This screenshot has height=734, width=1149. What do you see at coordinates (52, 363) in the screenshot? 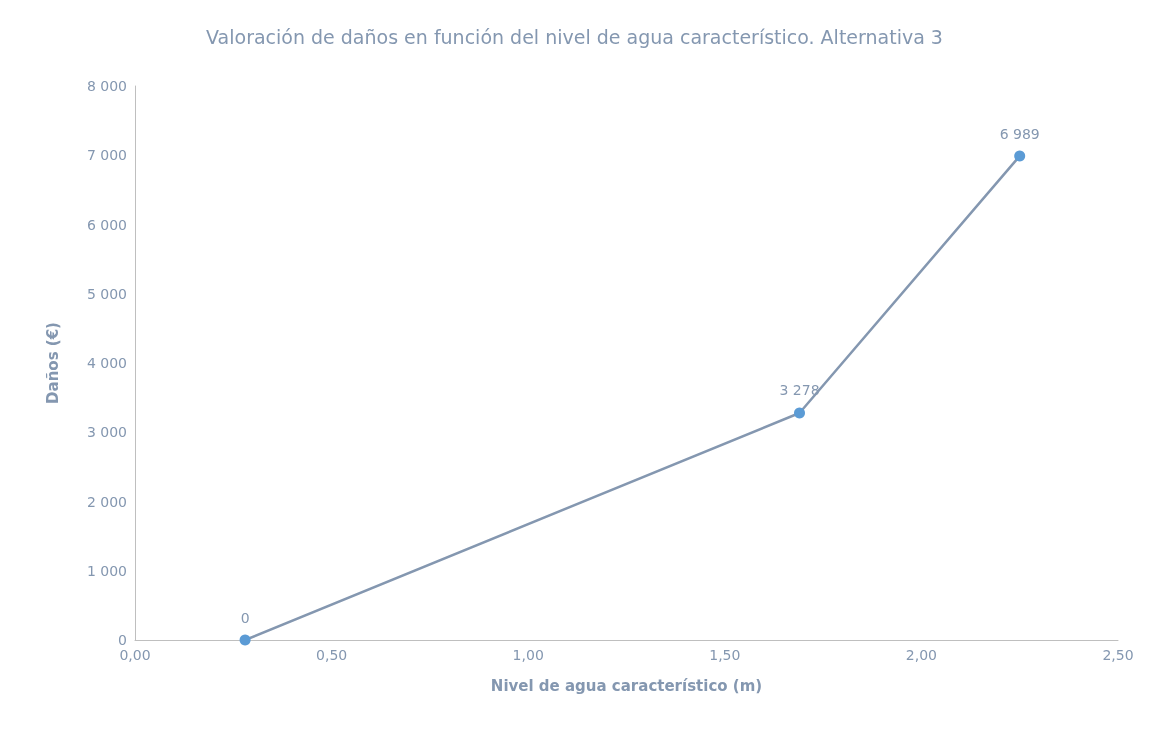
I see `y-axis-title: Daños (€)` at bounding box center [52, 363].